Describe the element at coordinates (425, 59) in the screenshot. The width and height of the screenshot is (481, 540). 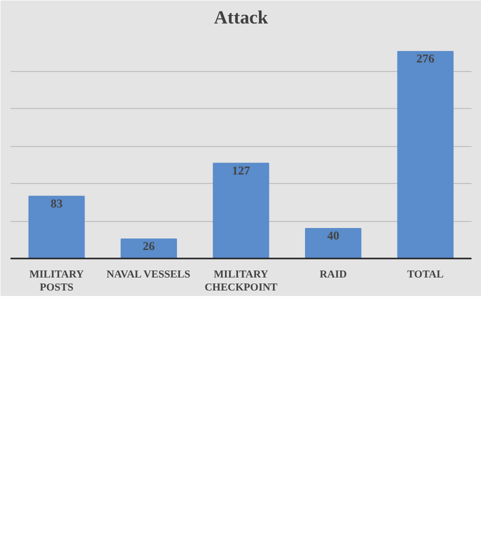
I see `data-label: 276` at that location.